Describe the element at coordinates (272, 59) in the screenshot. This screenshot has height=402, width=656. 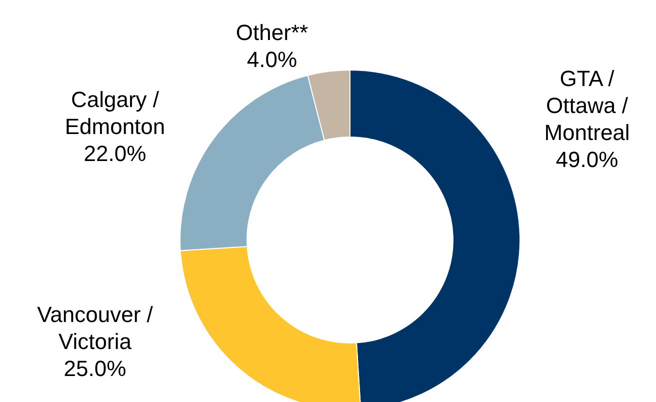
I see `data-label: 4.0%` at that location.